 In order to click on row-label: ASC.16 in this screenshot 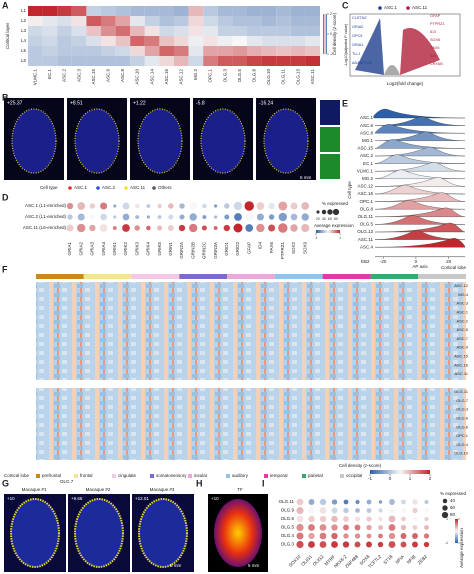, I will do `click(461, 364)`.